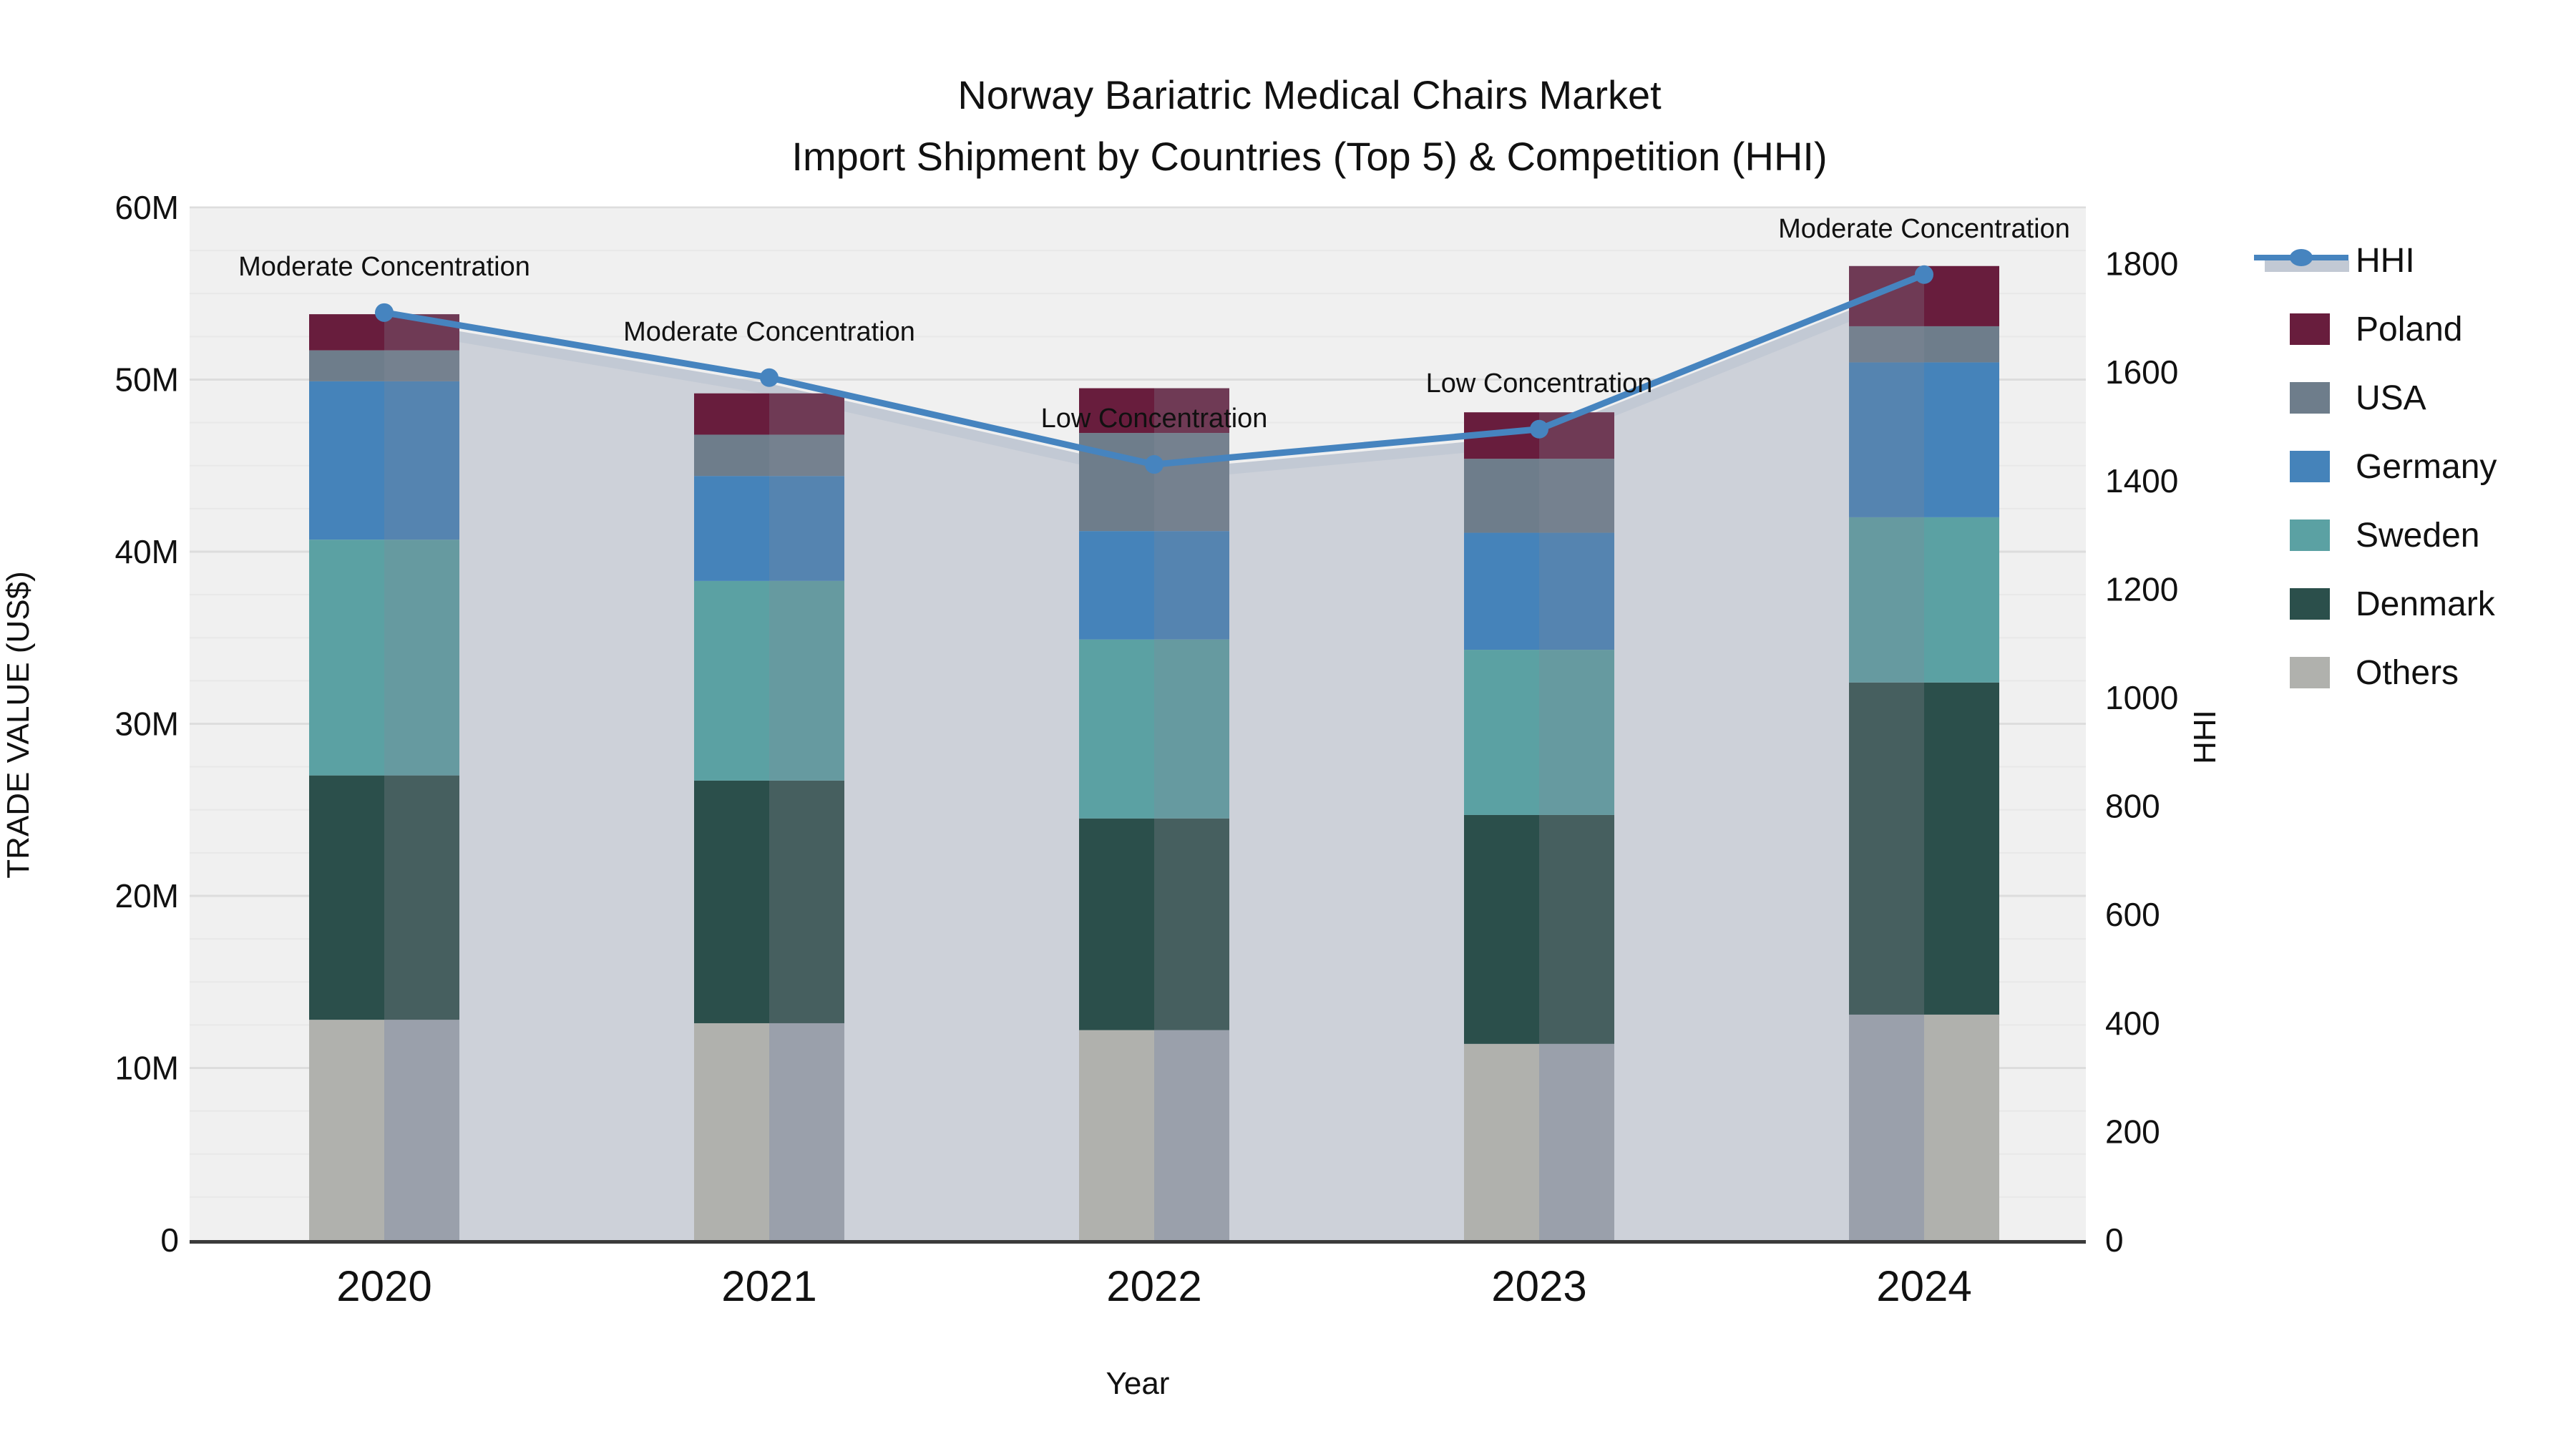 The image size is (2576, 1449). What do you see at coordinates (1501, 1141) in the screenshot?
I see `bar-segment-others-2023` at bounding box center [1501, 1141].